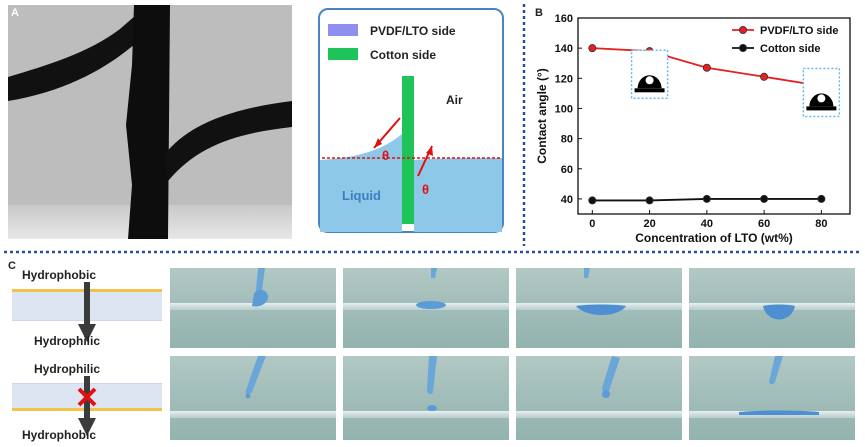 The image size is (865, 447). What do you see at coordinates (343, 30) in the screenshot?
I see `legend-swatch-pvdf` at bounding box center [343, 30].